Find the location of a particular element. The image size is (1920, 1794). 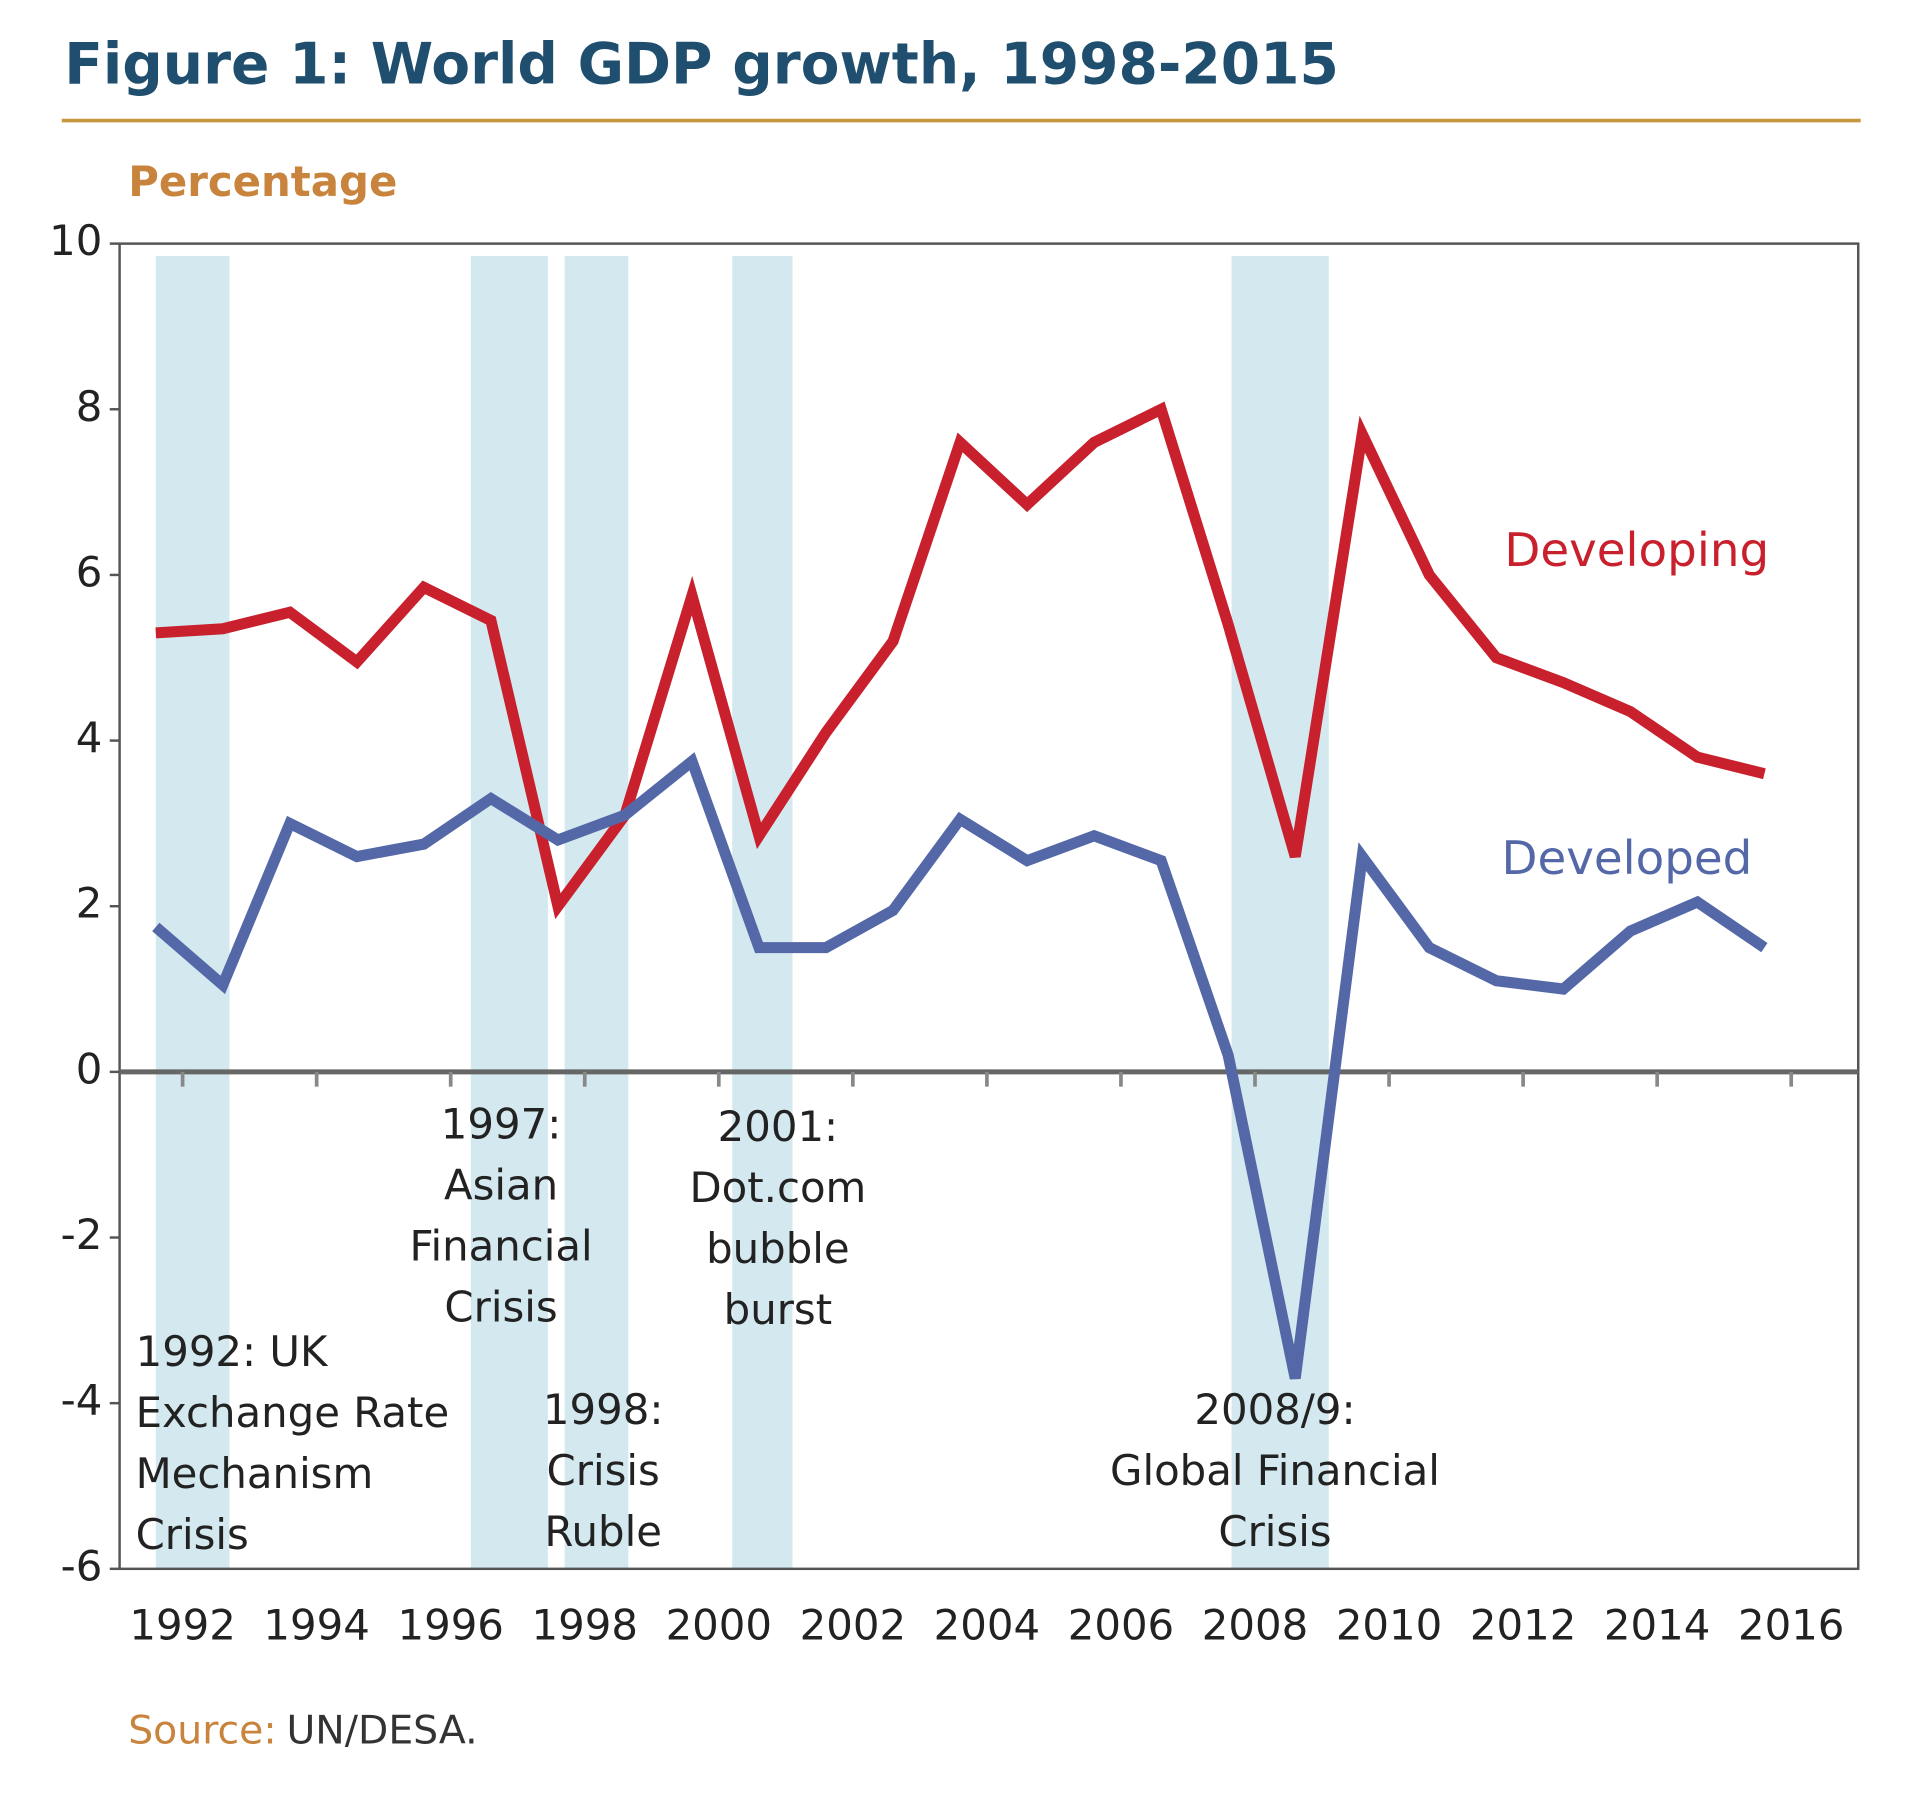

source: Source: UN/DESA. is located at coordinates (302, 1730).